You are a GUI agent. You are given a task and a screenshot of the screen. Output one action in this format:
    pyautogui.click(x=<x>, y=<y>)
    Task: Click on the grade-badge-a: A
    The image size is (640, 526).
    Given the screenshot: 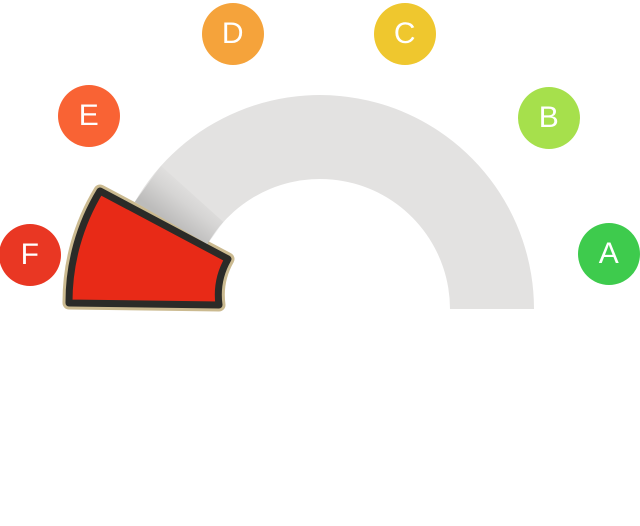 What is the action you would take?
    pyautogui.click(x=609, y=254)
    